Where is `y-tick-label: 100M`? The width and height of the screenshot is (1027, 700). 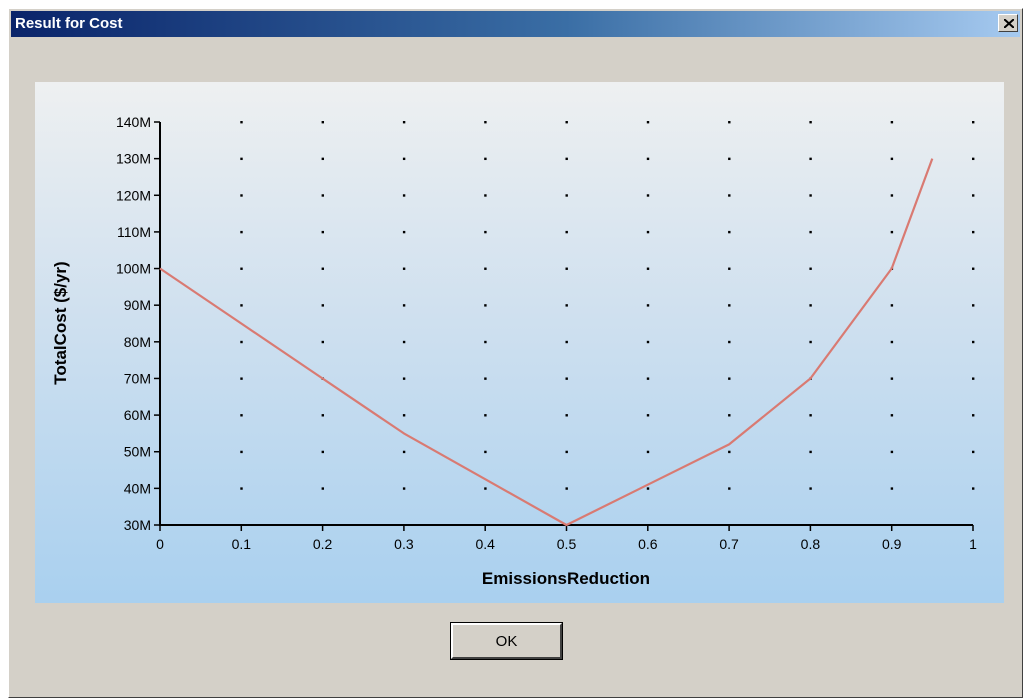 y-tick-label: 100M is located at coordinates (133, 269).